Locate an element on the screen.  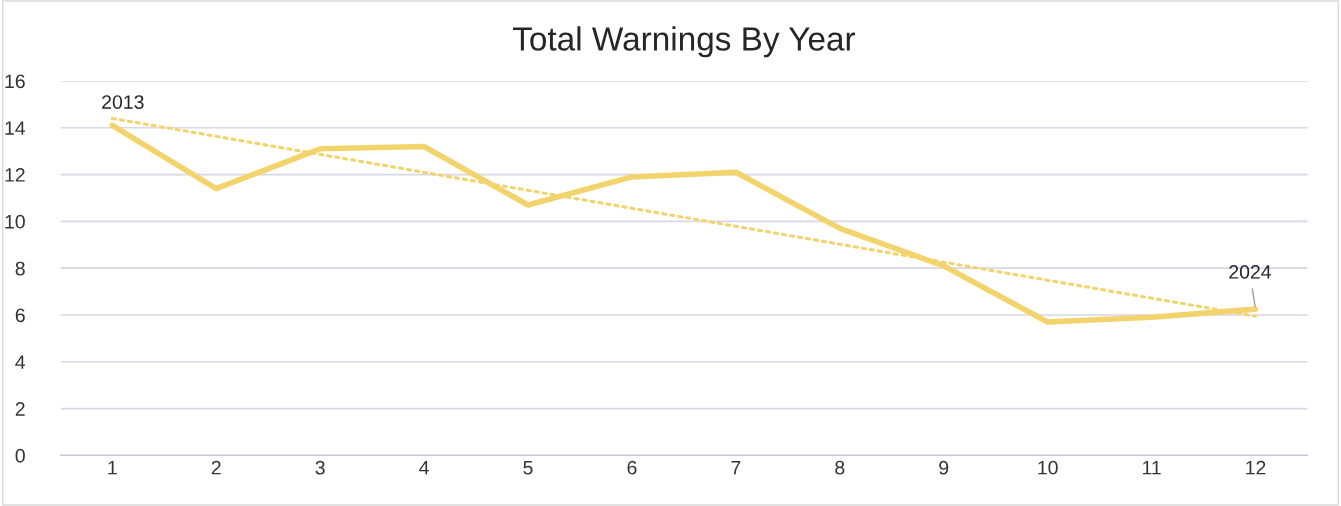
x-tick-label: 9 is located at coordinates (944, 467).